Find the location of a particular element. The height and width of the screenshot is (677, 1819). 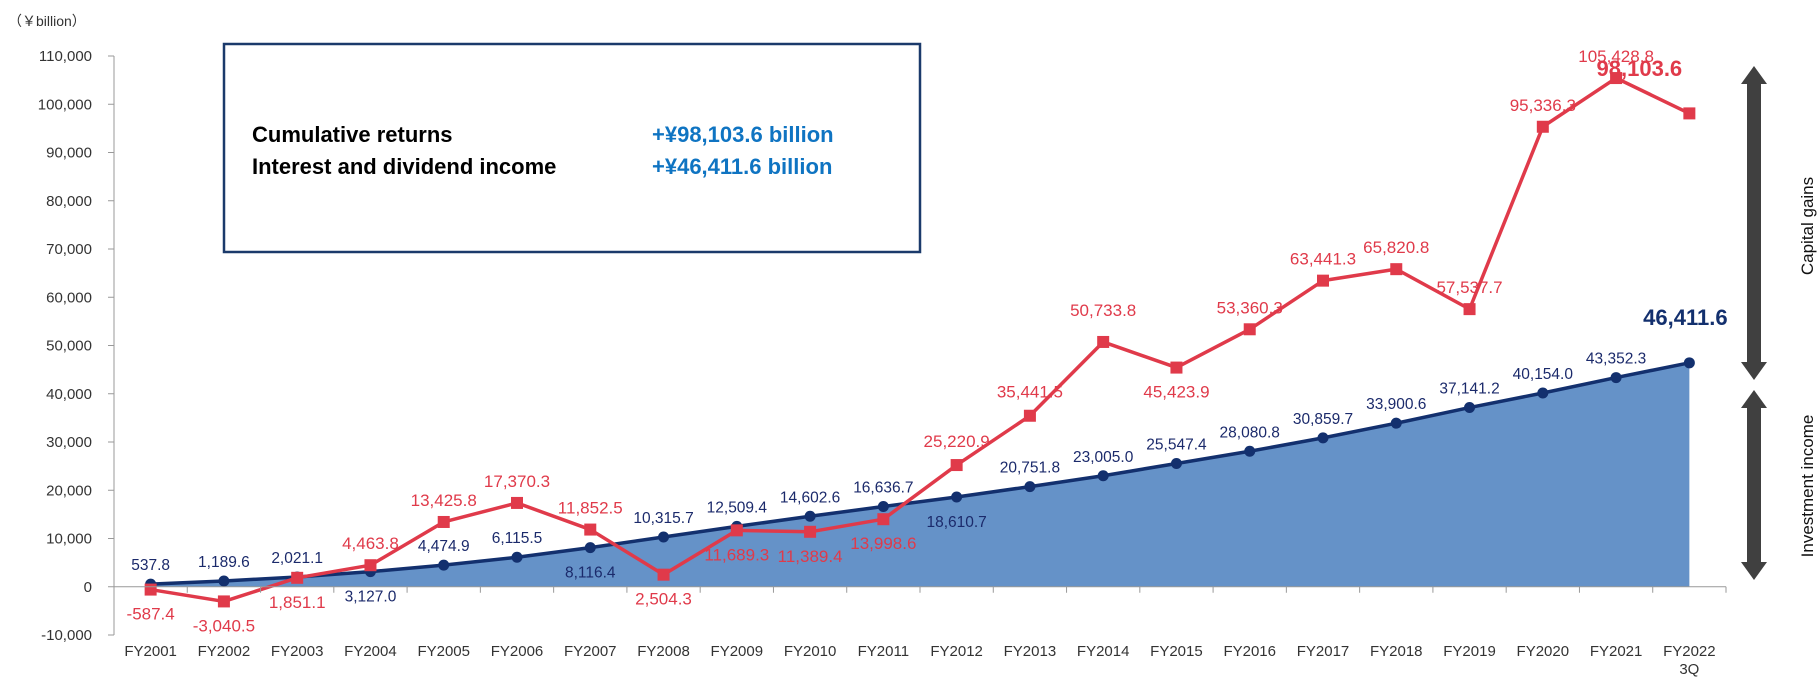

investment-income-indicator: Investment income is located at coordinates (1779, 485).